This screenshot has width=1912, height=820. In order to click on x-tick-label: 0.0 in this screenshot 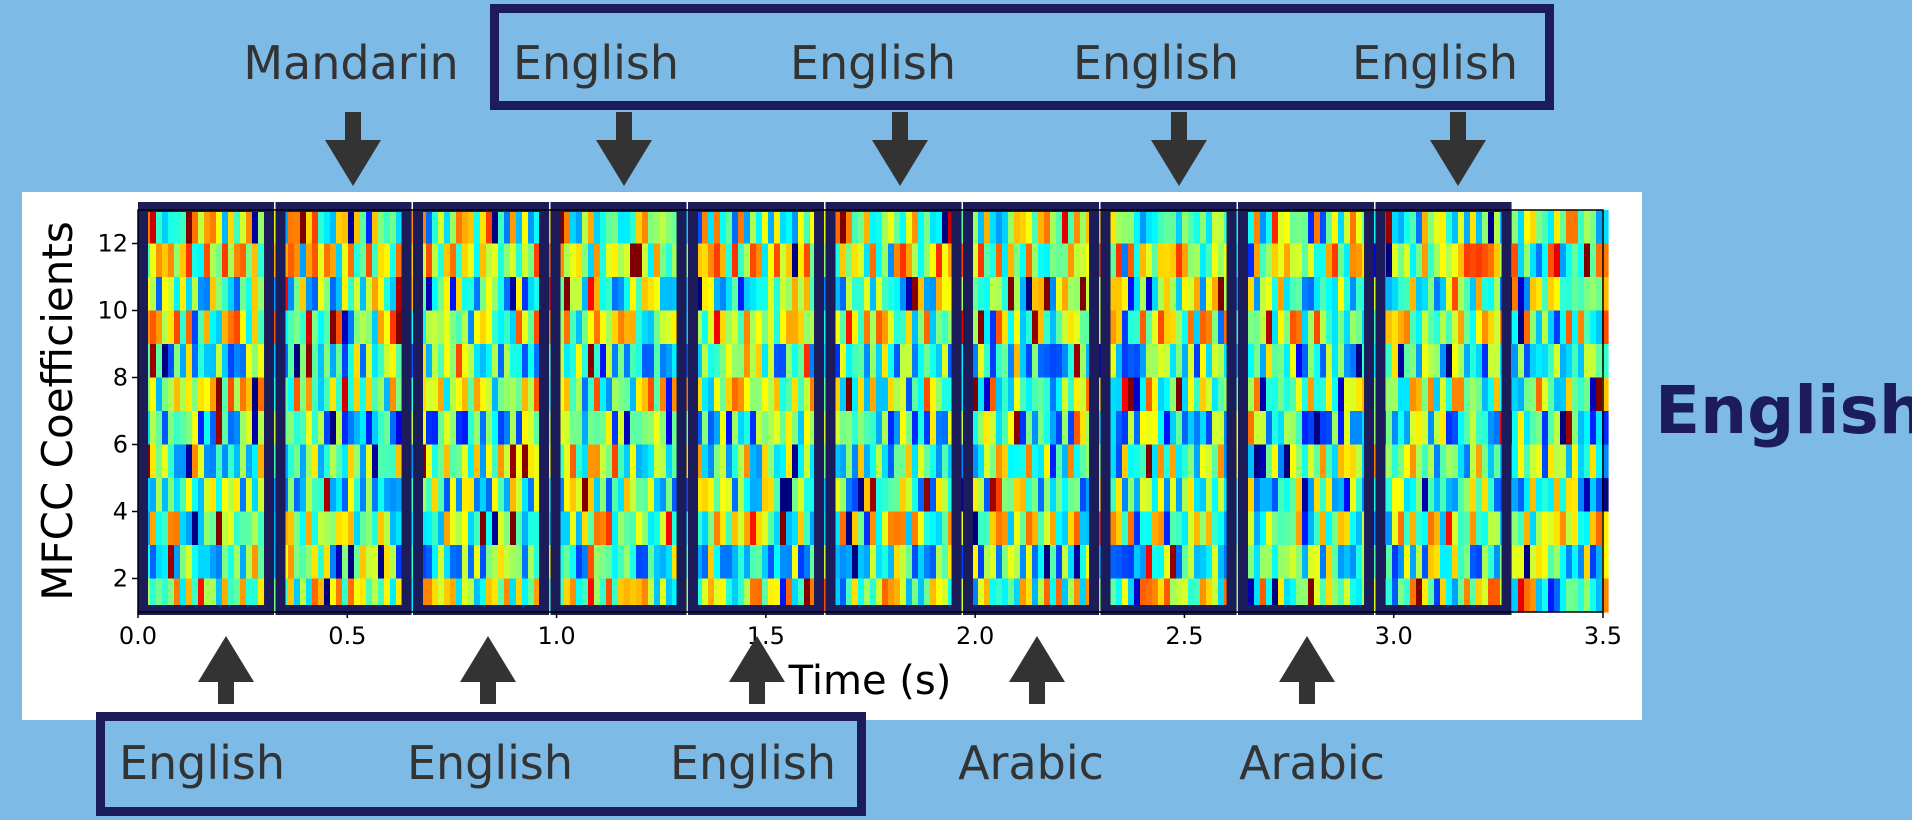, I will do `click(138, 636)`.